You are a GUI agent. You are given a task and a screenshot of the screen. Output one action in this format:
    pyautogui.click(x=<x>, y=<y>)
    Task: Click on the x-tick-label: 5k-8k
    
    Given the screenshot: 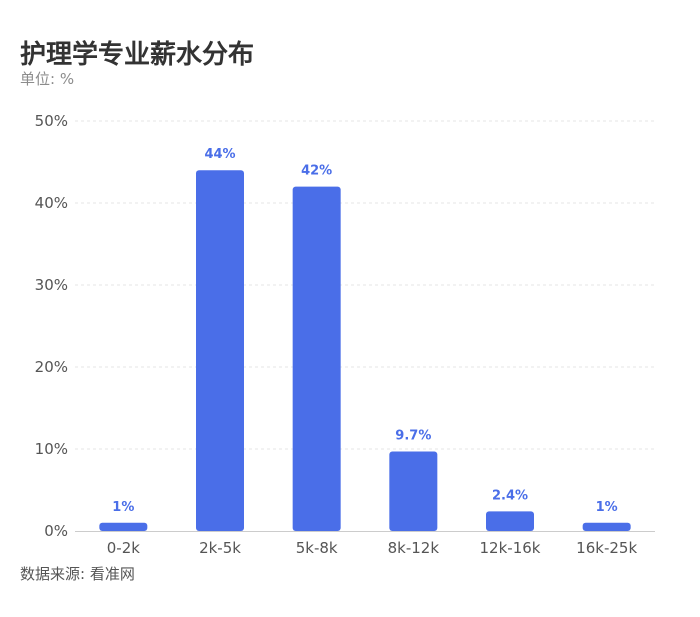 What is the action you would take?
    pyautogui.click(x=317, y=548)
    